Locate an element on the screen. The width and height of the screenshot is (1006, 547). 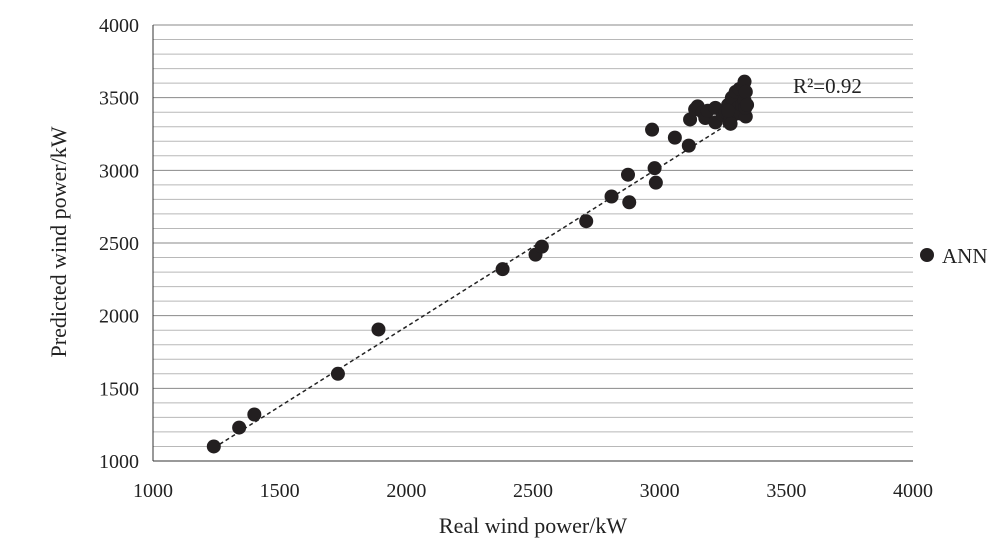
x-tick-label: 3000 is located at coordinates (660, 491).